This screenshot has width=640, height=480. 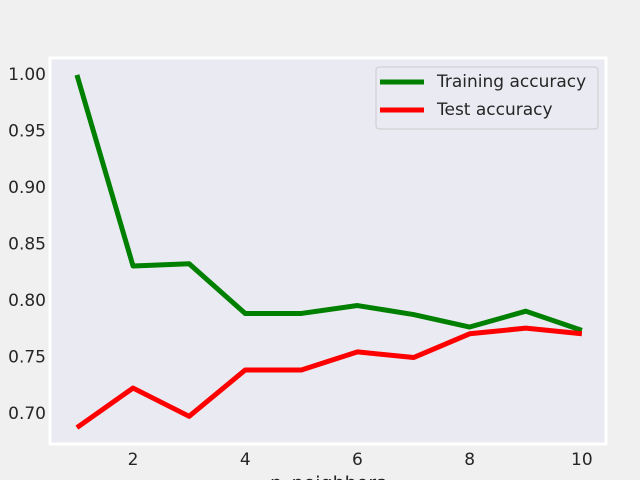 I want to click on x-tick-label: 8, so click(x=469, y=460).